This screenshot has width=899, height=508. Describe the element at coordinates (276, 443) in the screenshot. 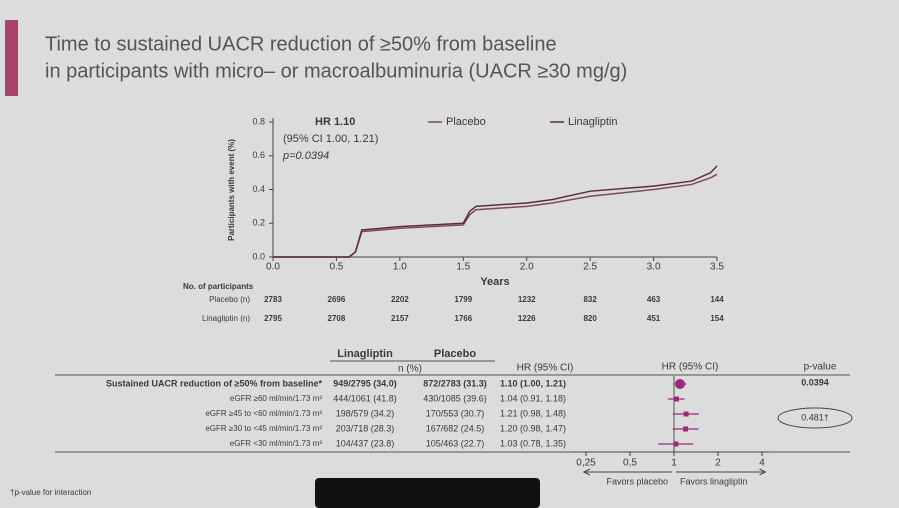

I see `category-label: eGFR <30 ml/min/1.73 m²` at that location.